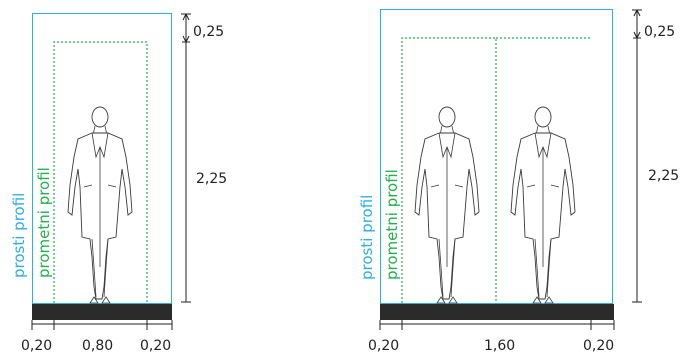 The height and width of the screenshot is (353, 686). I want to click on dim-center-label: 1,60, so click(499, 345).